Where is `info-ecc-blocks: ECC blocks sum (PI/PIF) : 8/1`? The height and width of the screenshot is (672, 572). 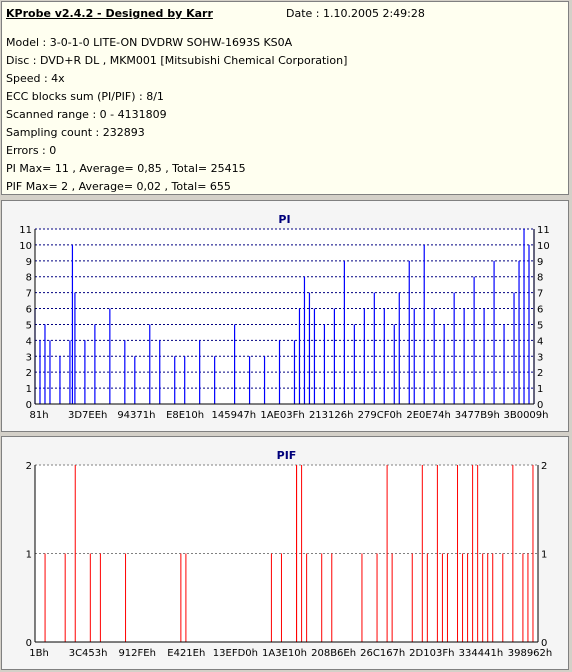 info-ecc-blocks: ECC blocks sum (PI/PIF) : 8/1 is located at coordinates (85, 96).